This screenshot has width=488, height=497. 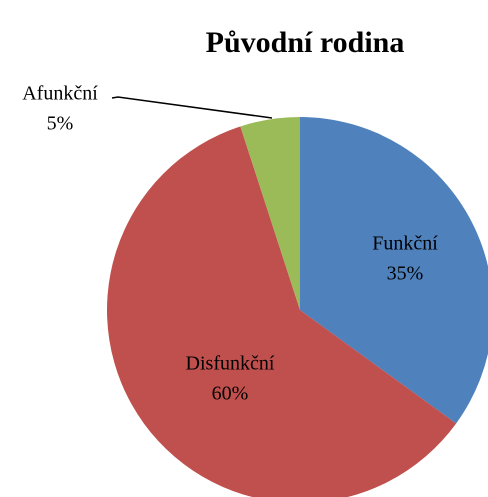 I want to click on slice-label: Afunkční, so click(x=60, y=94).